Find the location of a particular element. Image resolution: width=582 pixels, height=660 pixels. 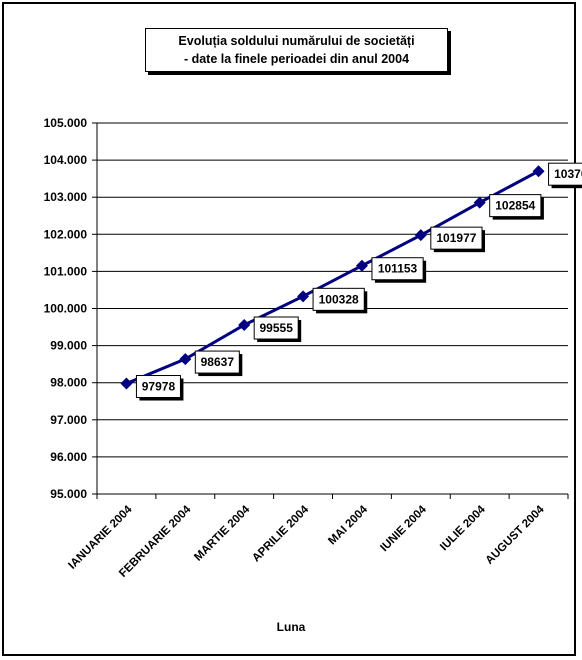

data-label-text: 101977 is located at coordinates (456, 238).